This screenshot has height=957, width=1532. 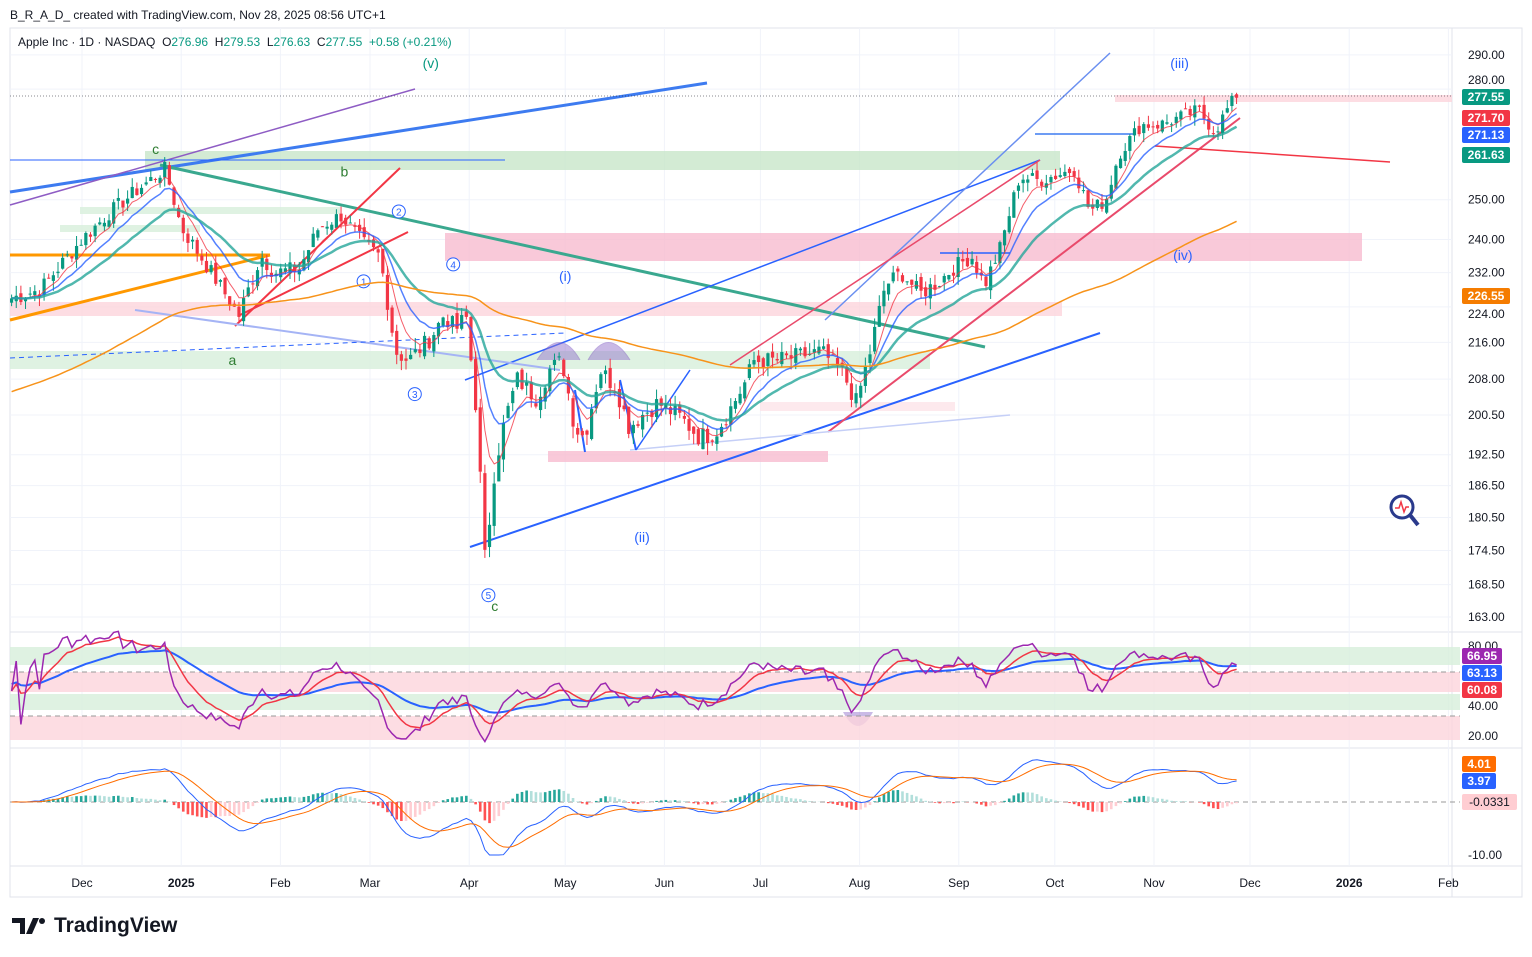 I want to click on tradingview-logo: TradingView, so click(x=94, y=926).